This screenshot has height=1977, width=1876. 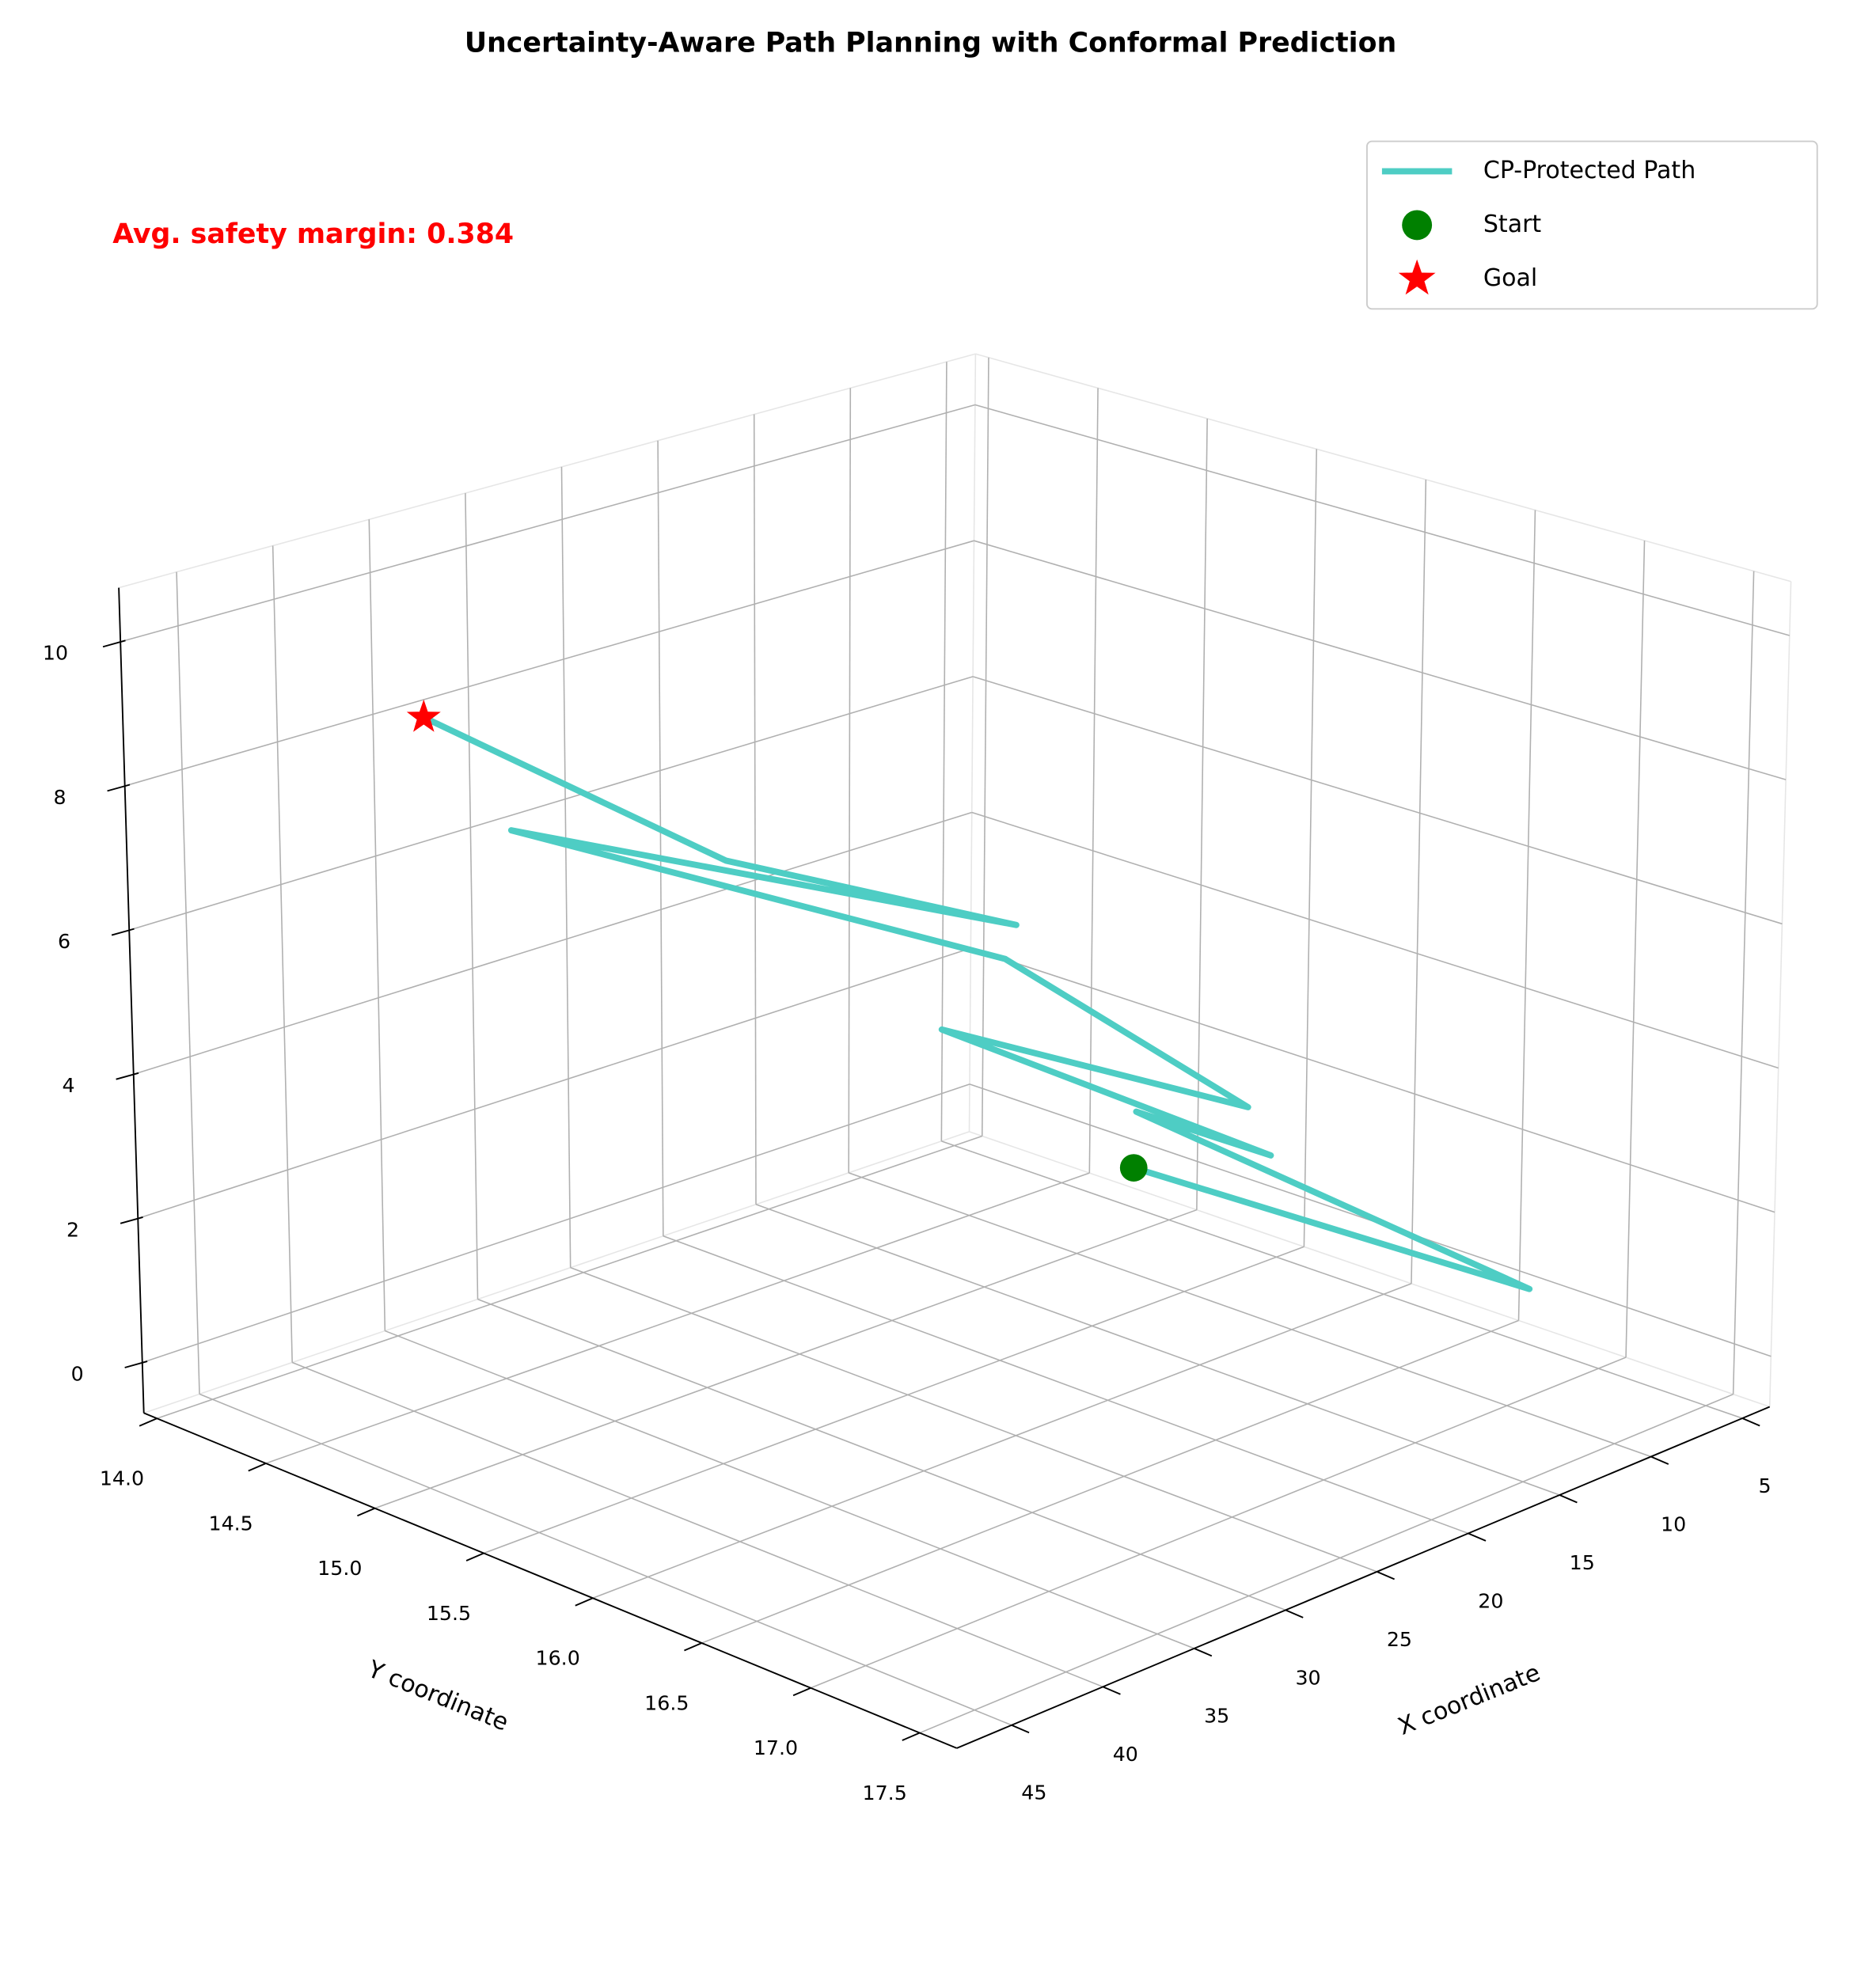 I want to click on y-tick-label: 14.0, so click(x=122, y=1478).